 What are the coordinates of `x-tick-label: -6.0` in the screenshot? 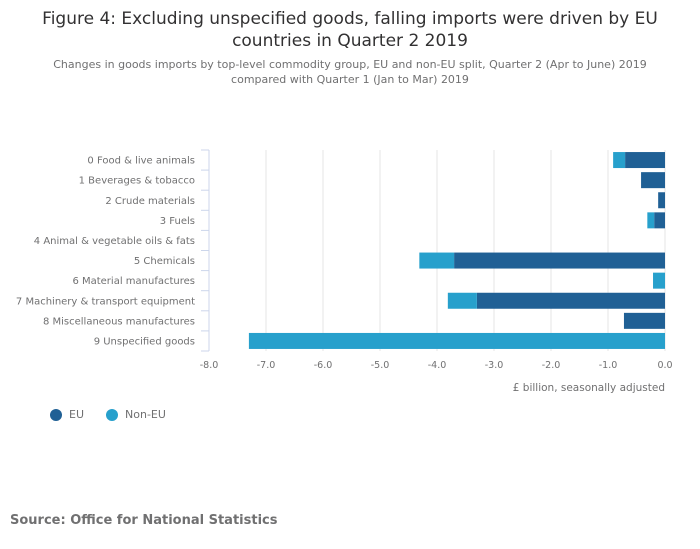 It's located at (323, 365).